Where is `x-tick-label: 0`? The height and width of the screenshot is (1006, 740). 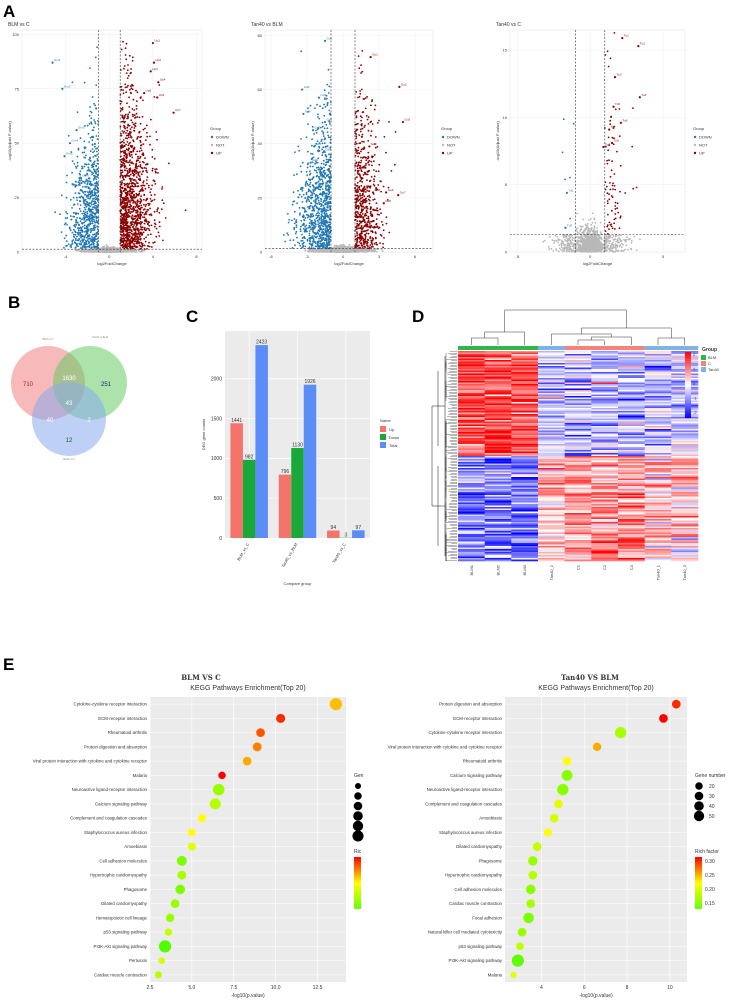 x-tick-label: 0 is located at coordinates (343, 256).